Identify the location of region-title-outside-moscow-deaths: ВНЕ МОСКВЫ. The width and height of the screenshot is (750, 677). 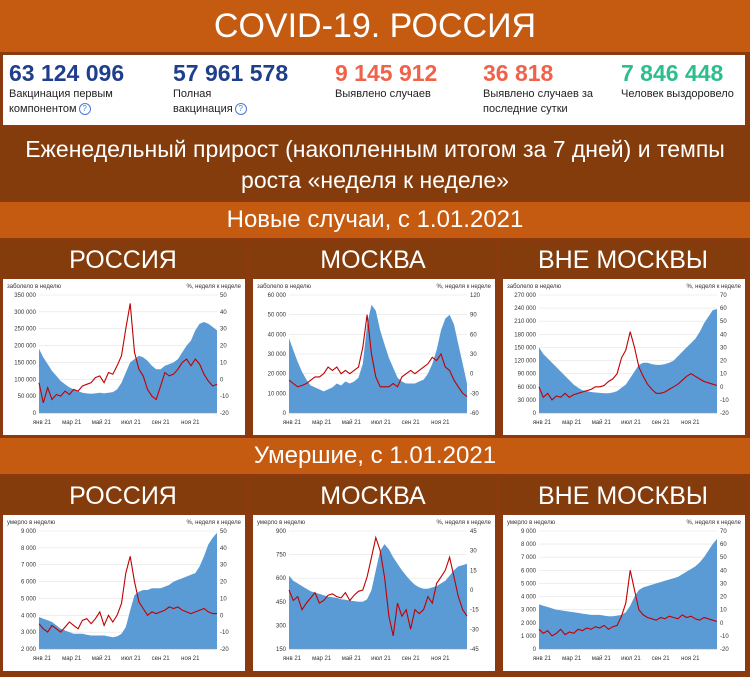
(623, 495).